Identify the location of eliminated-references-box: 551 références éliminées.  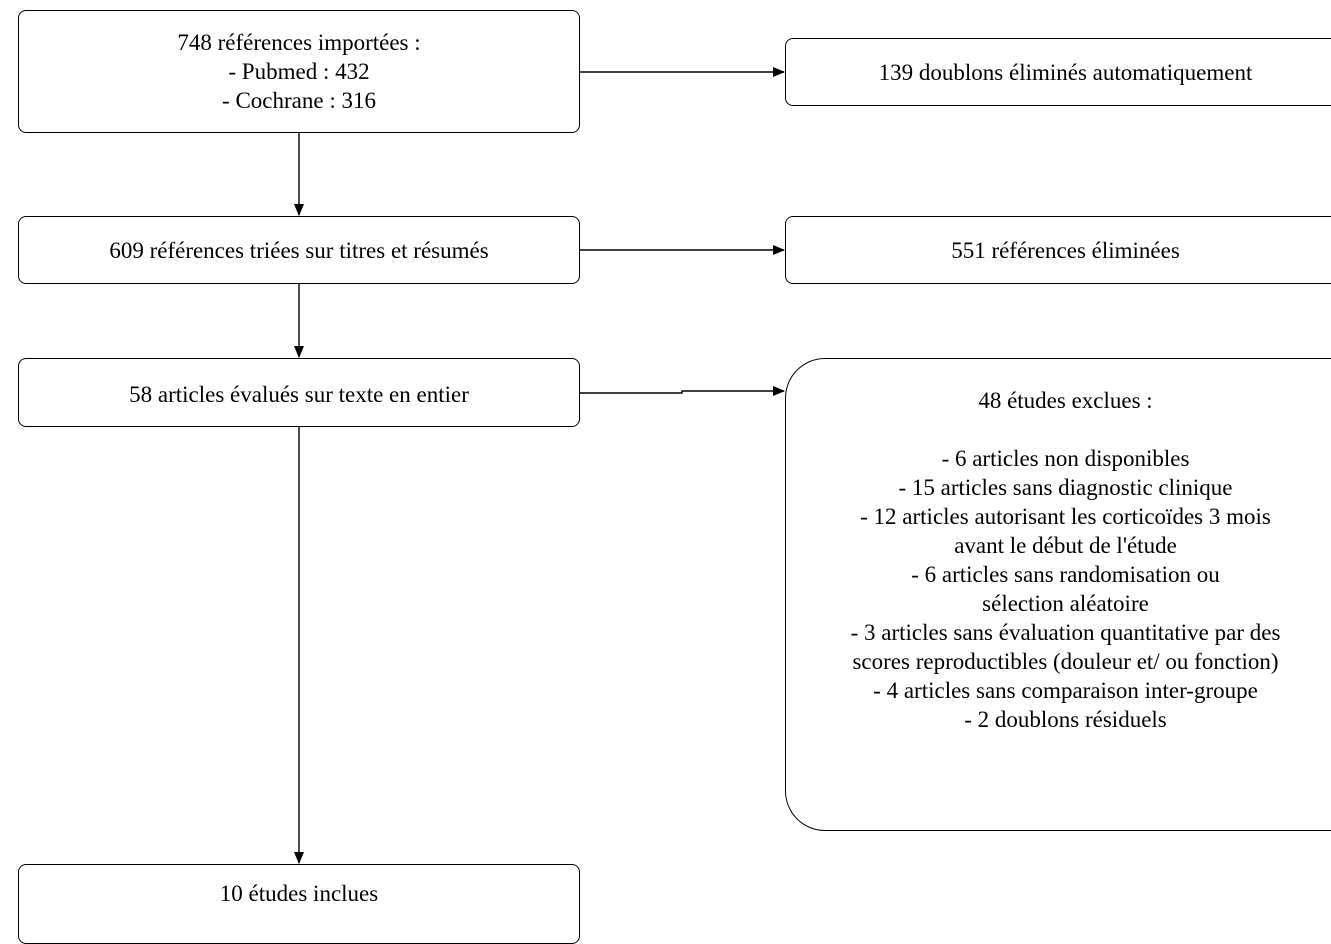
(1058, 250).